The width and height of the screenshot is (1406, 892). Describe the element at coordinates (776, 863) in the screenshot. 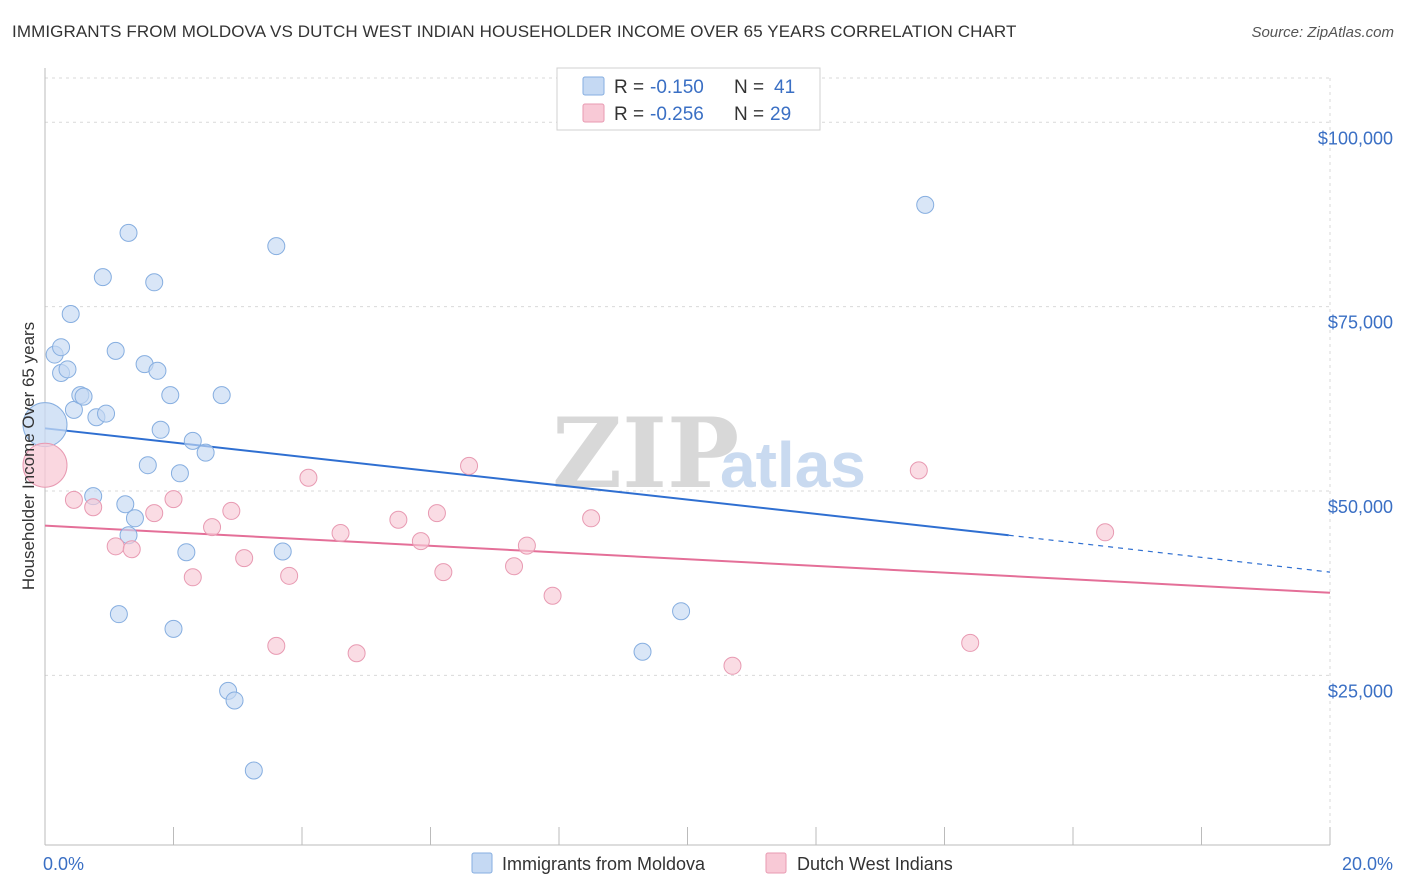

I see `bottom-legend-swatch-pink` at that location.